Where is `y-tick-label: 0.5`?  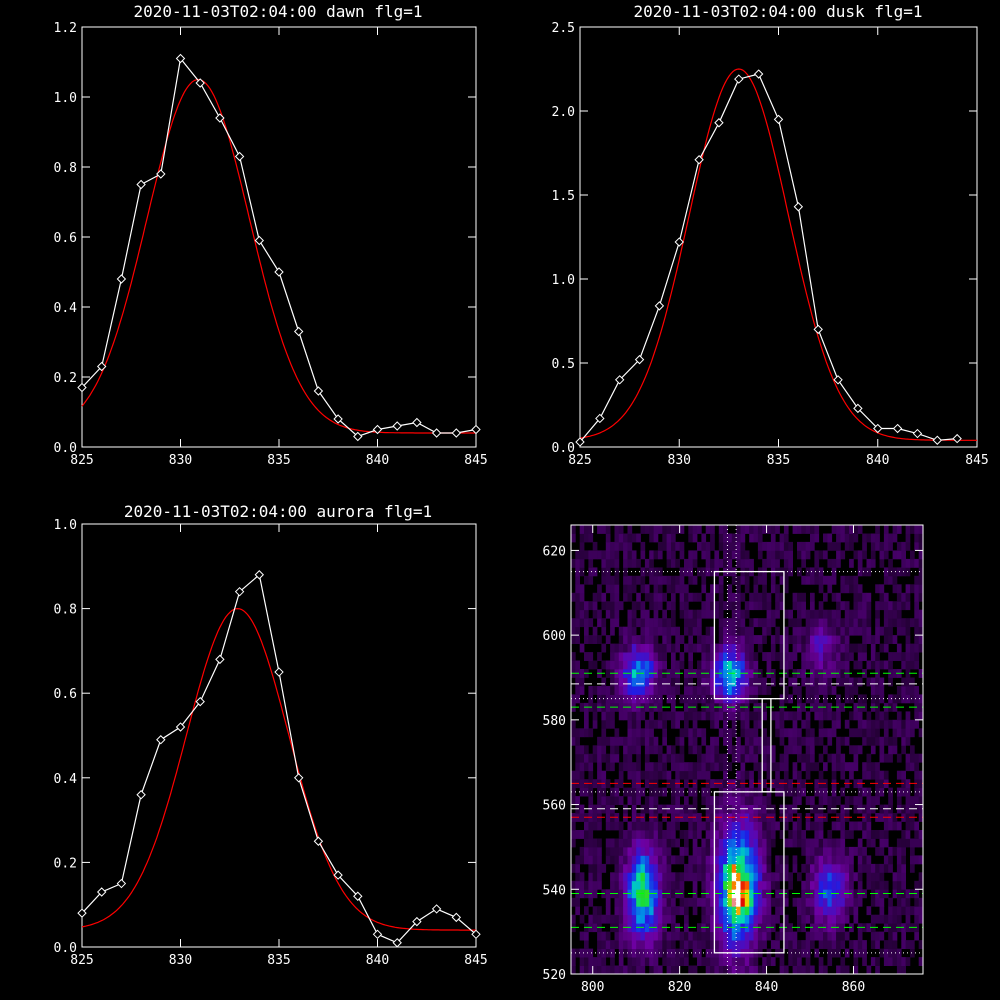 y-tick-label: 0.5 is located at coordinates (563, 364).